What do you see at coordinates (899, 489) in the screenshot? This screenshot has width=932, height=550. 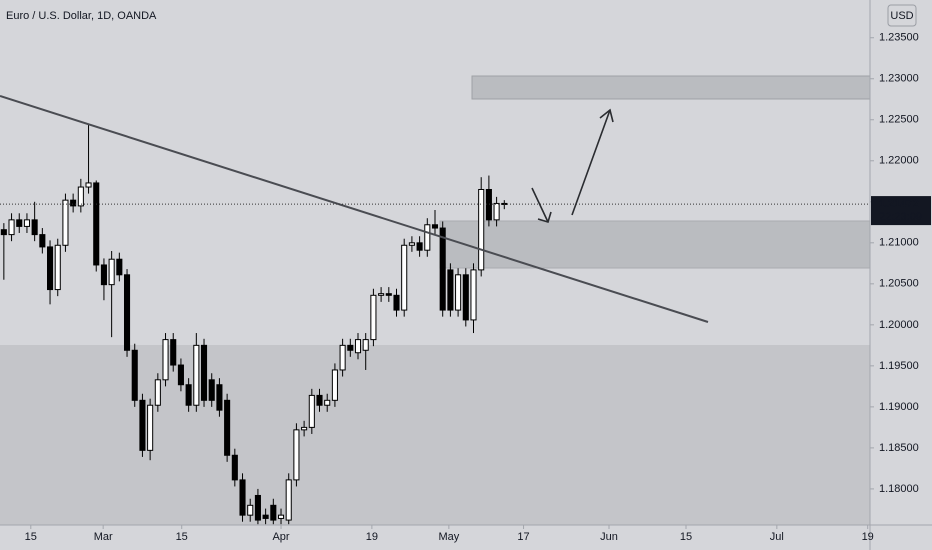 I see `y-tick-label: 1.18000` at bounding box center [899, 489].